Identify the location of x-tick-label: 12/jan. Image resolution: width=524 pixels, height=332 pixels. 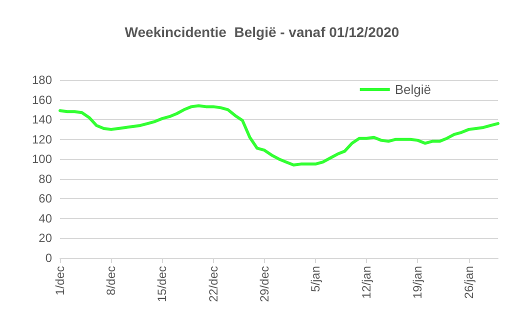
(367, 282).